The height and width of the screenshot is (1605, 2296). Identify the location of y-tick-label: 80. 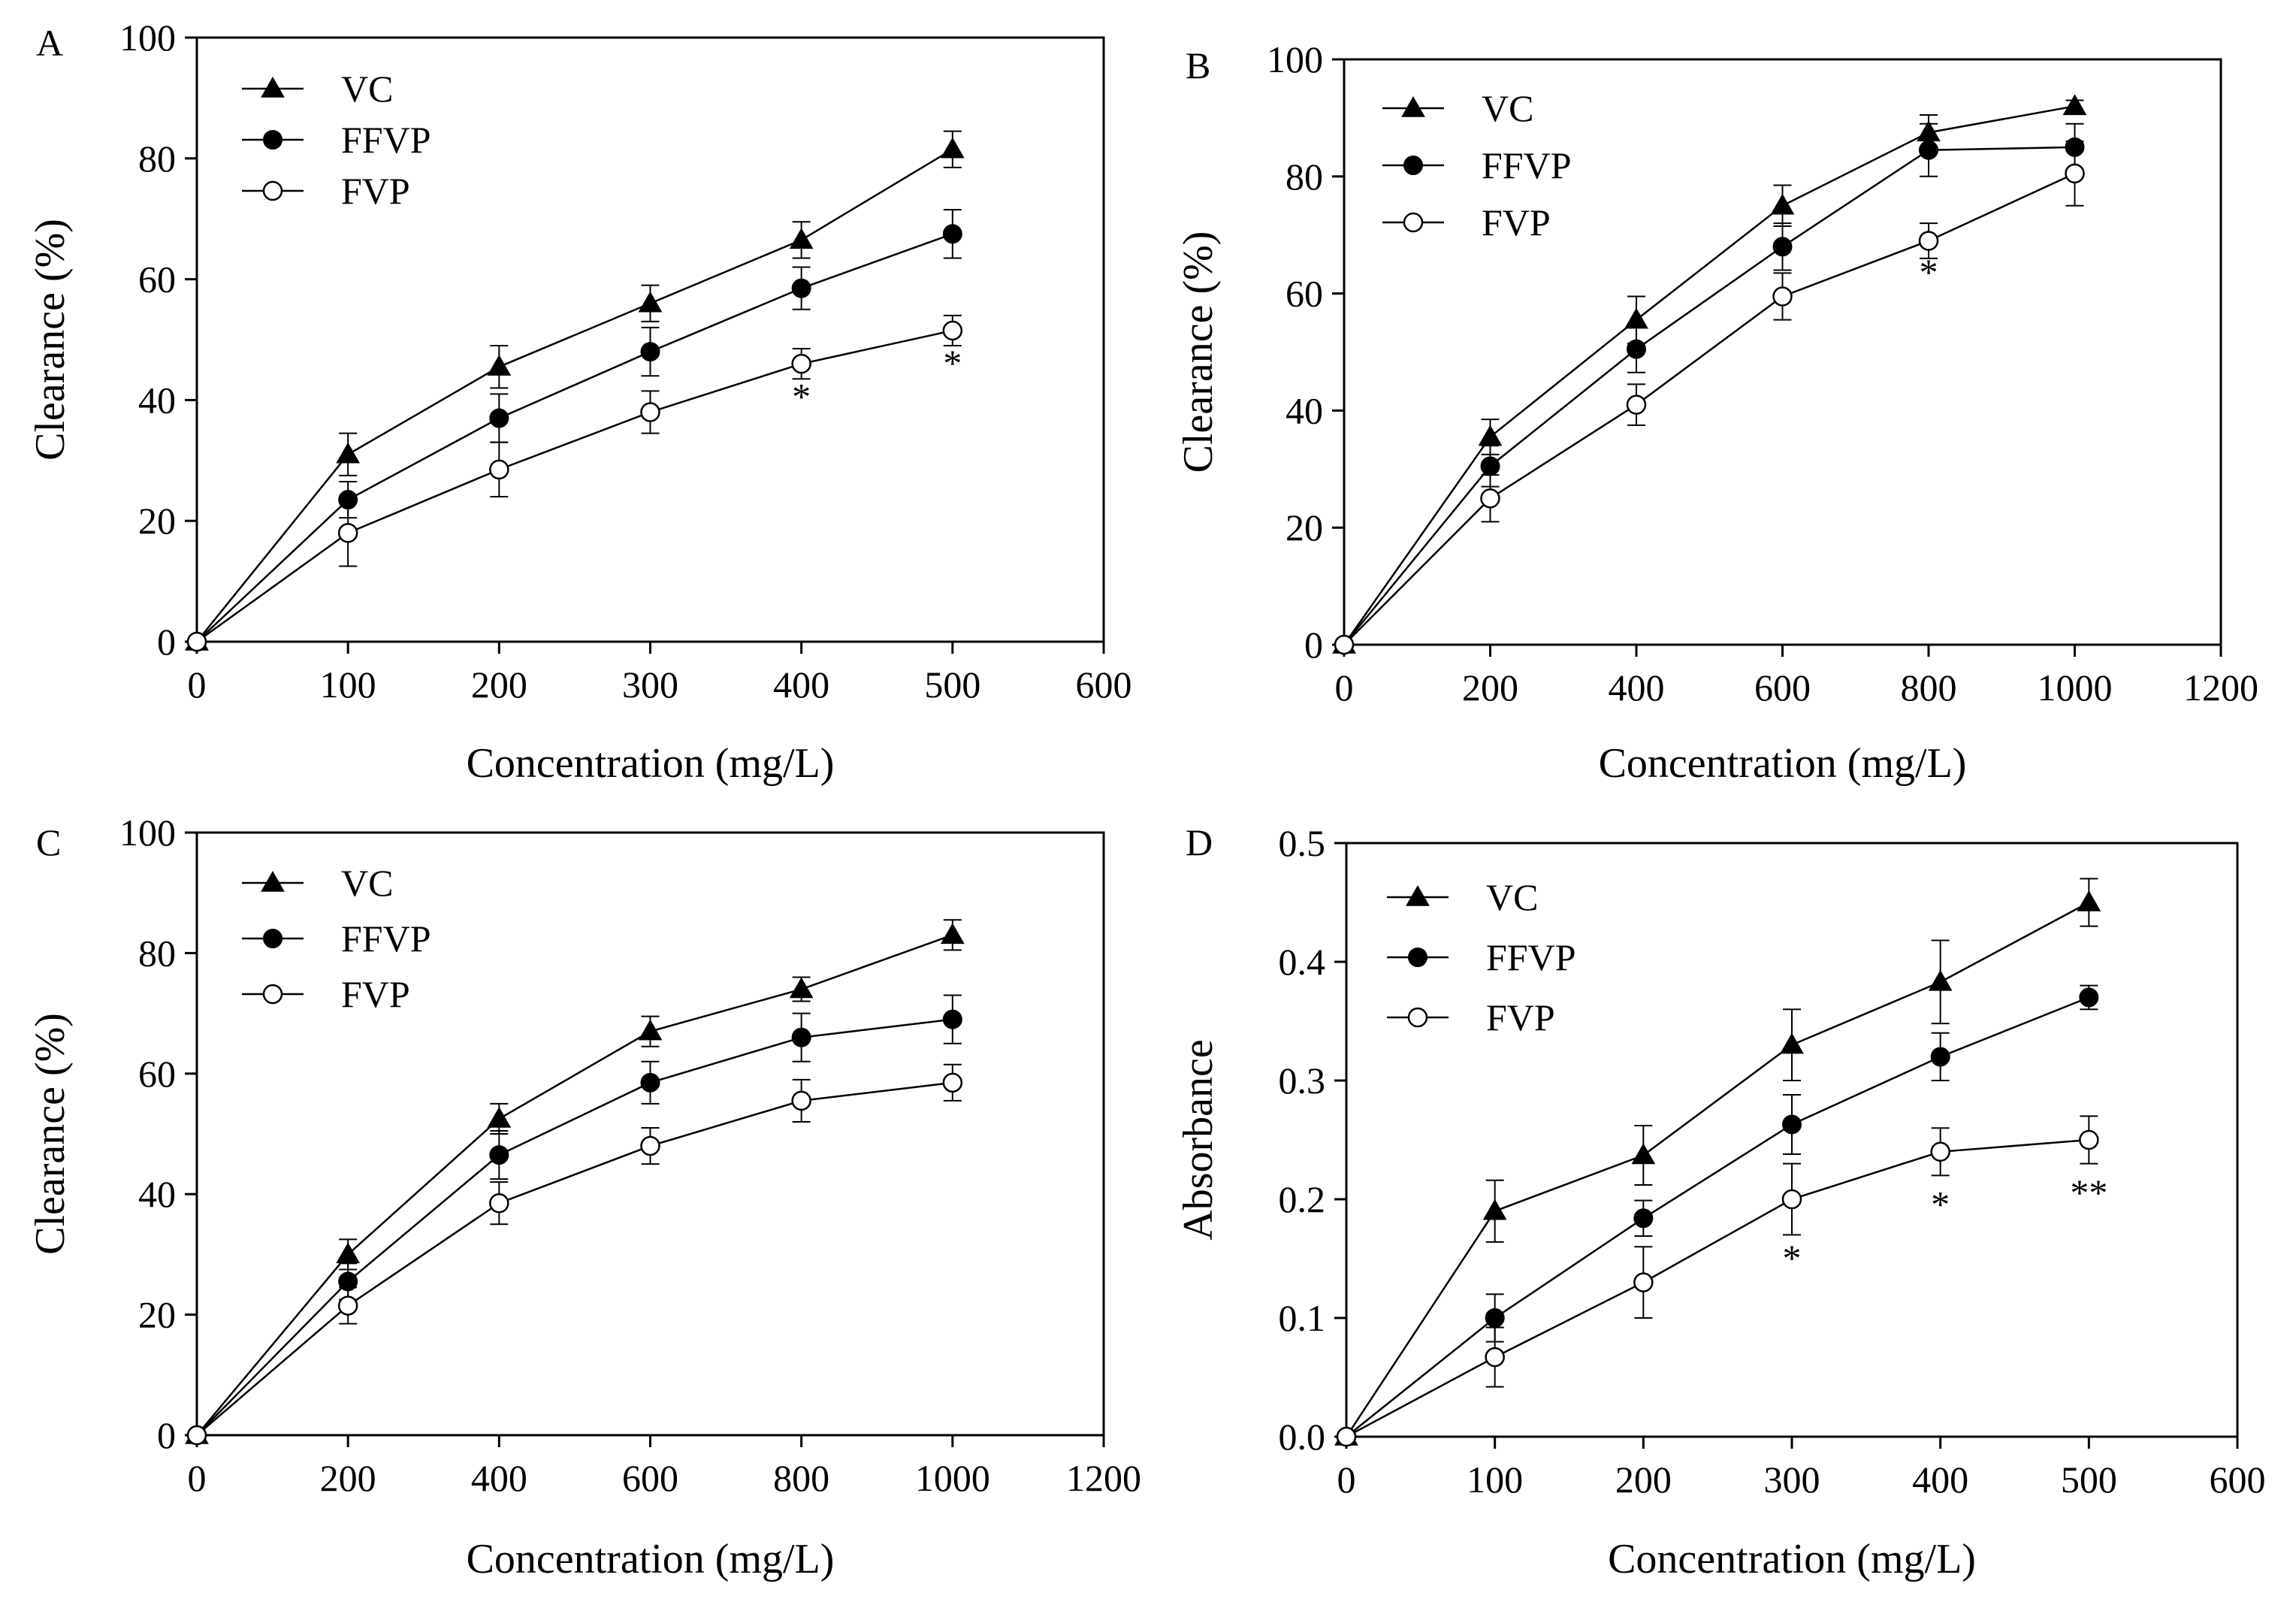
(1304, 177).